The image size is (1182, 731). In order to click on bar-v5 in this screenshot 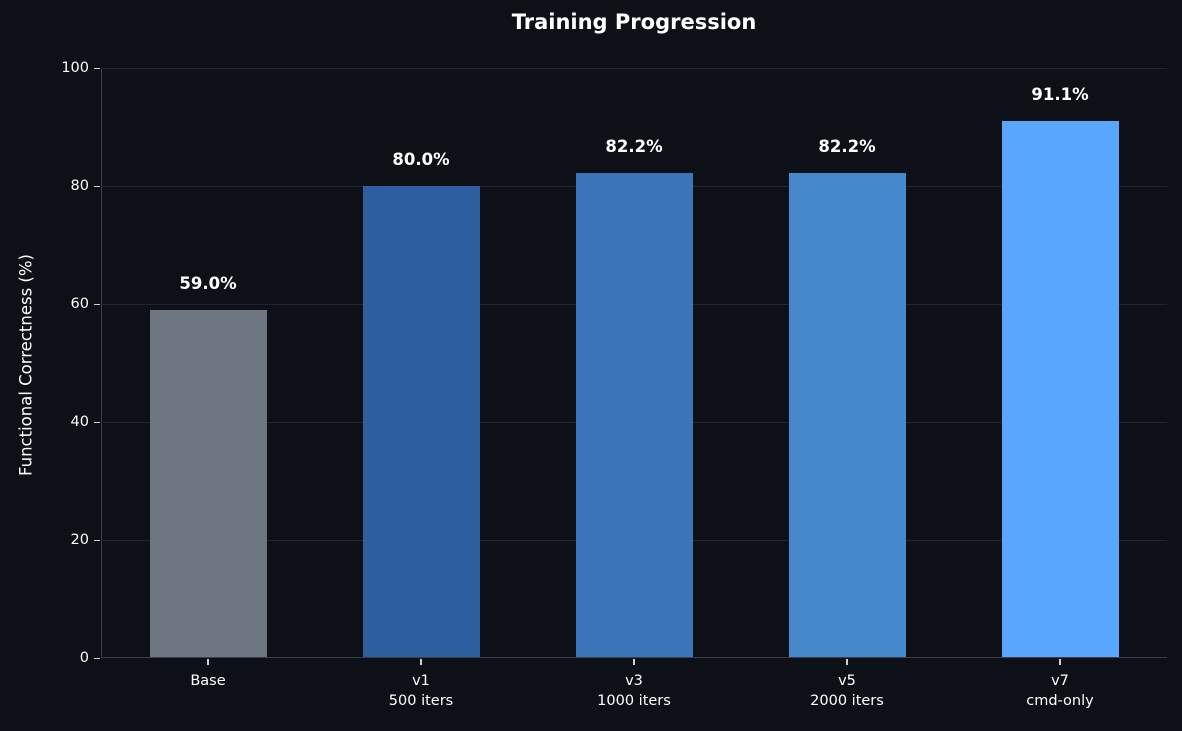, I will do `click(847, 415)`.